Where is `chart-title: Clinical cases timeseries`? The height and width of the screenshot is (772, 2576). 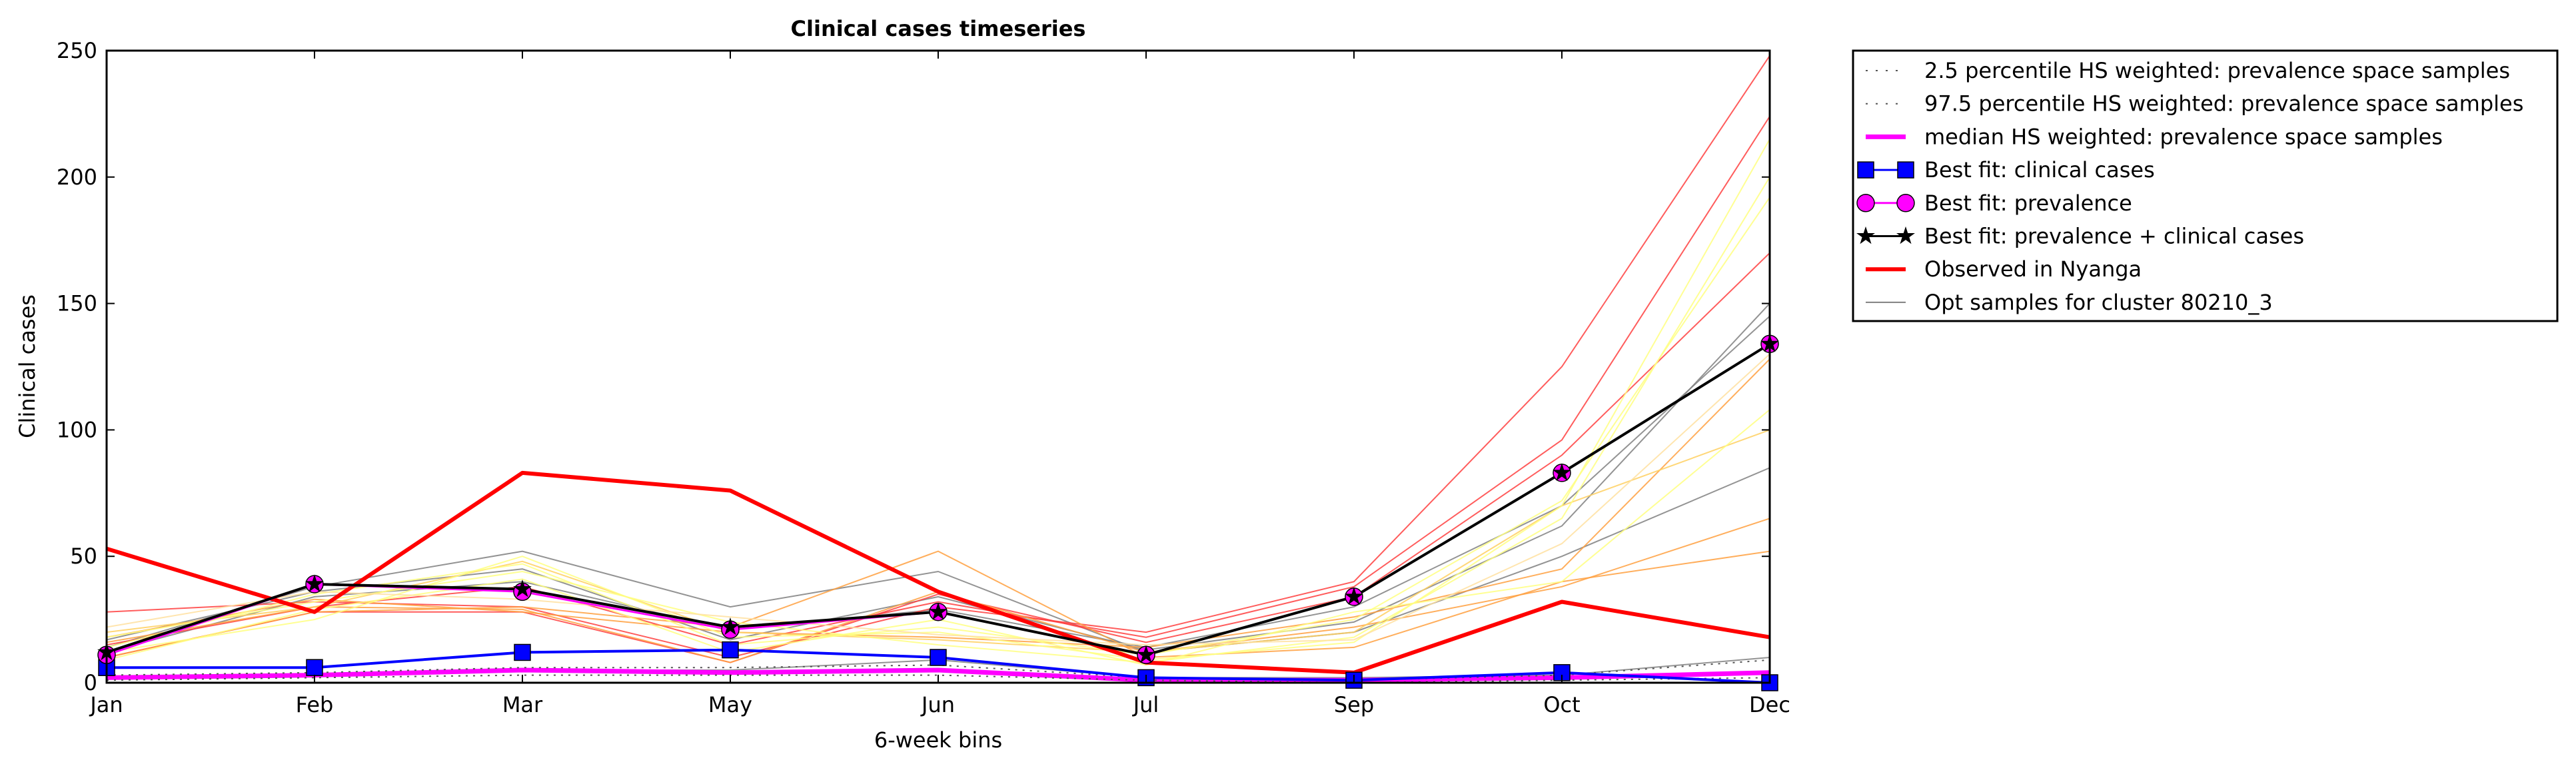 chart-title: Clinical cases timeseries is located at coordinates (939, 28).